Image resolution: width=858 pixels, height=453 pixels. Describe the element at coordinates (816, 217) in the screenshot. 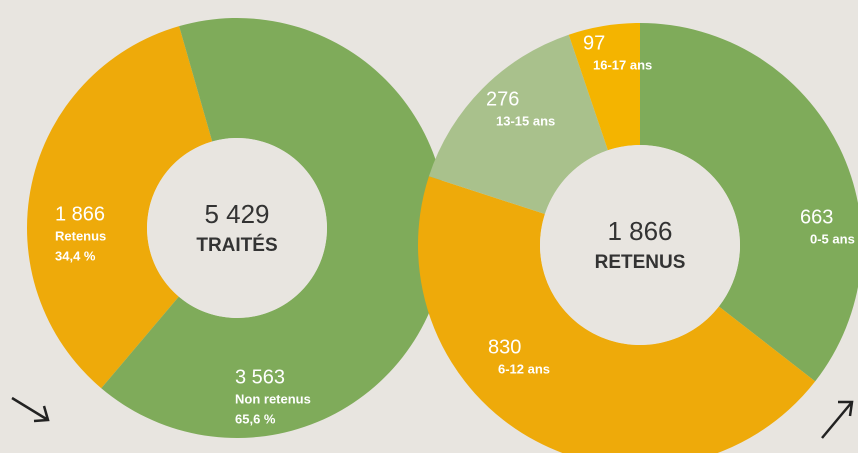

I see `value-label: 663` at that location.